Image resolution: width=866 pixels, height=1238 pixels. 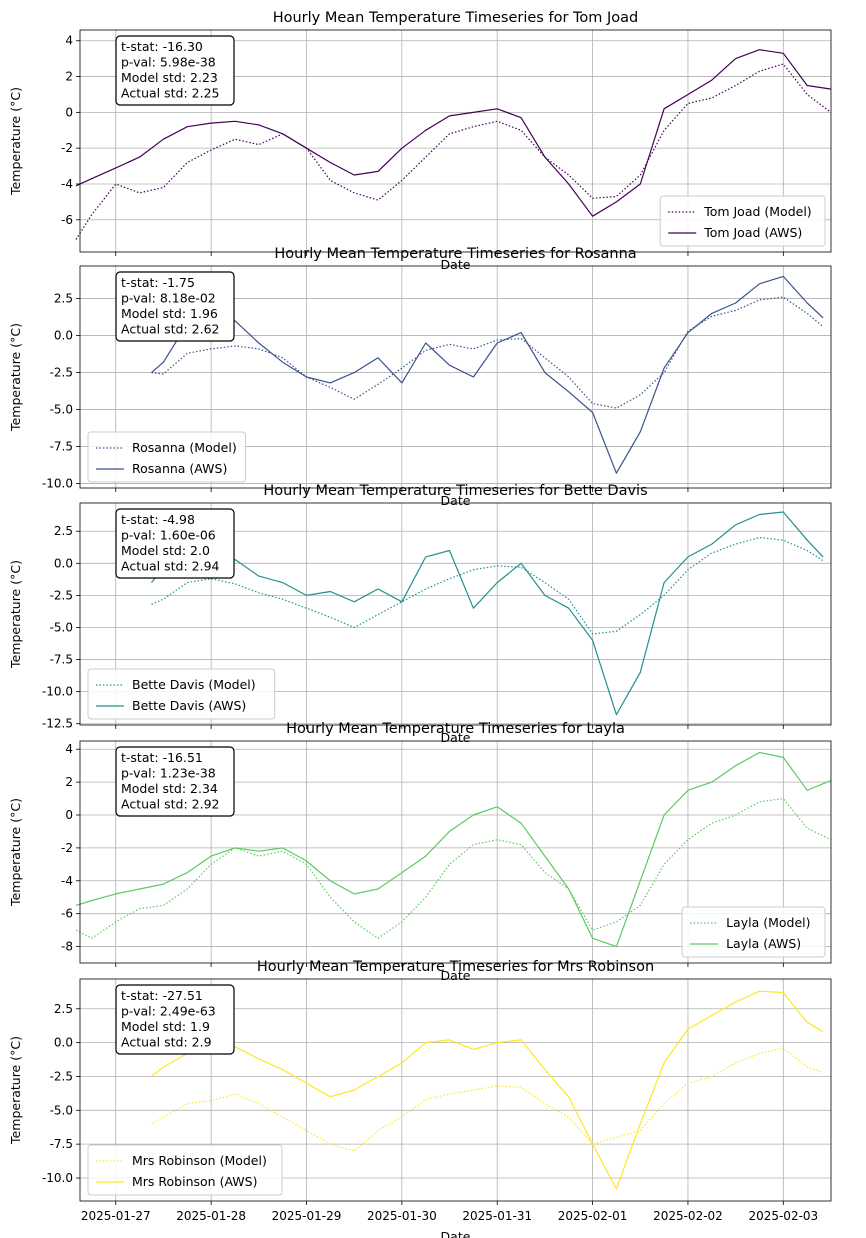 What do you see at coordinates (69, 112) in the screenshot?
I see `y-tick-label: 0` at bounding box center [69, 112].